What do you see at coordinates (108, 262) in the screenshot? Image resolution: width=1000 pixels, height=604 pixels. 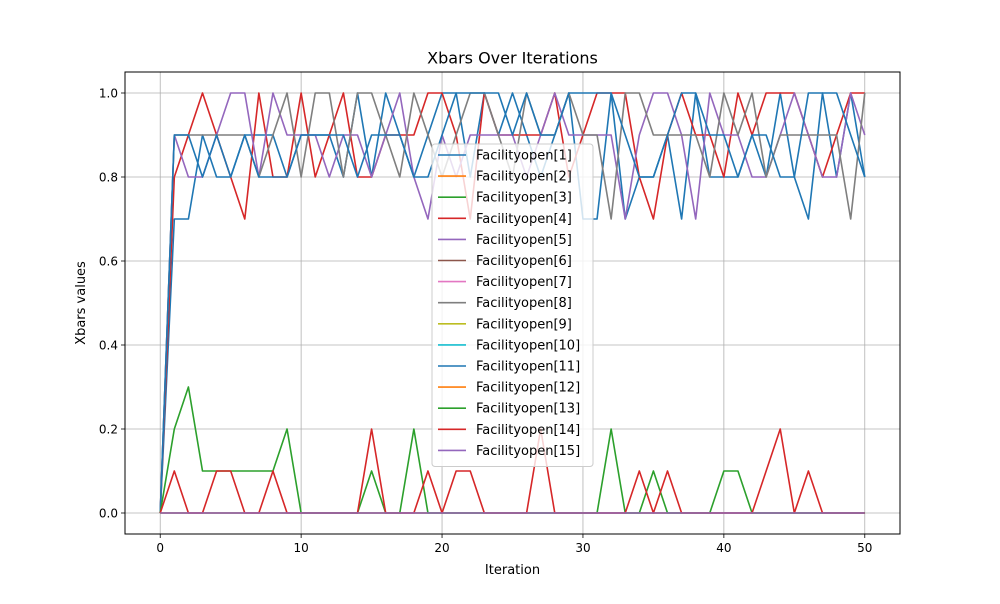 I see `y-tick-label: 0.6` at bounding box center [108, 262].